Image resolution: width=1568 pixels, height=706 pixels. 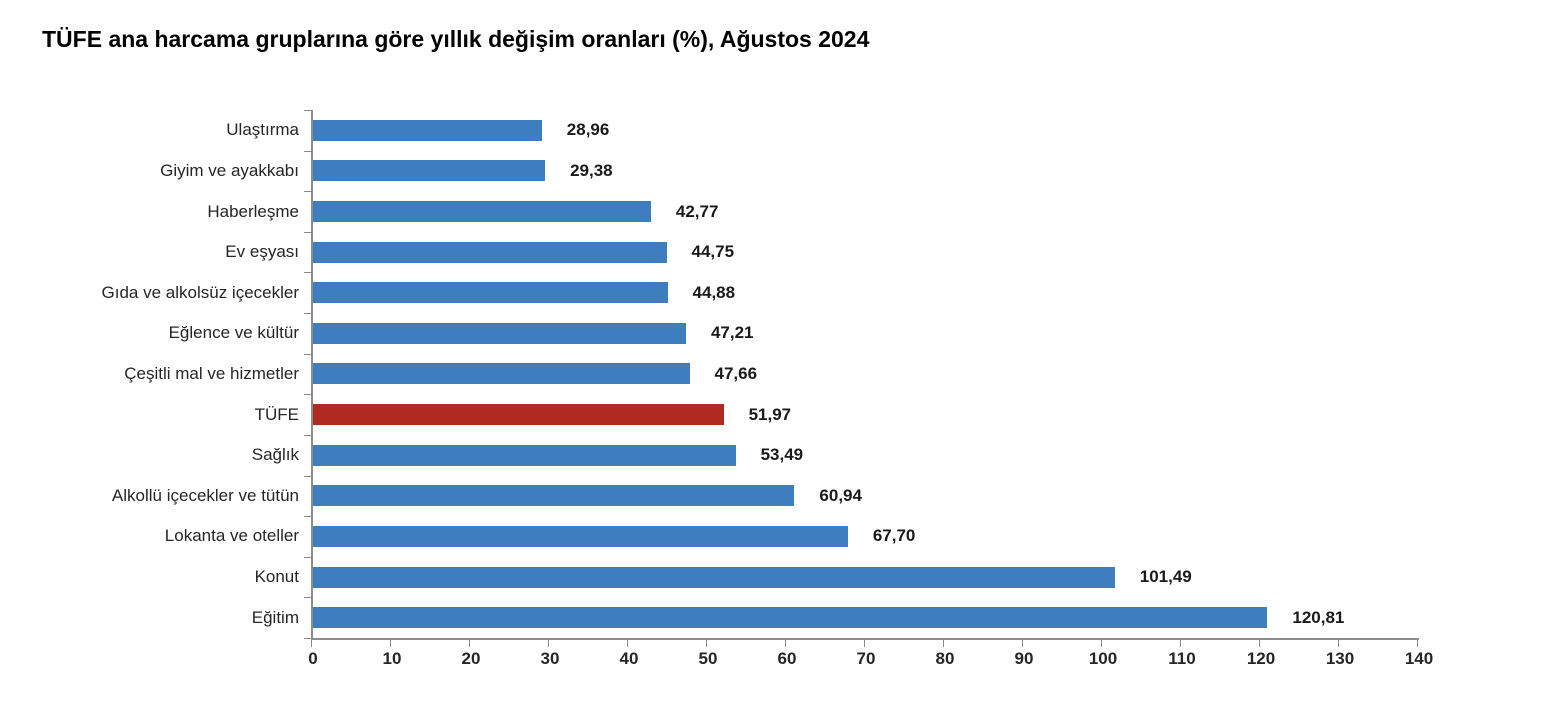 I want to click on x-axis-tick-label: 110, so click(x=1182, y=658).